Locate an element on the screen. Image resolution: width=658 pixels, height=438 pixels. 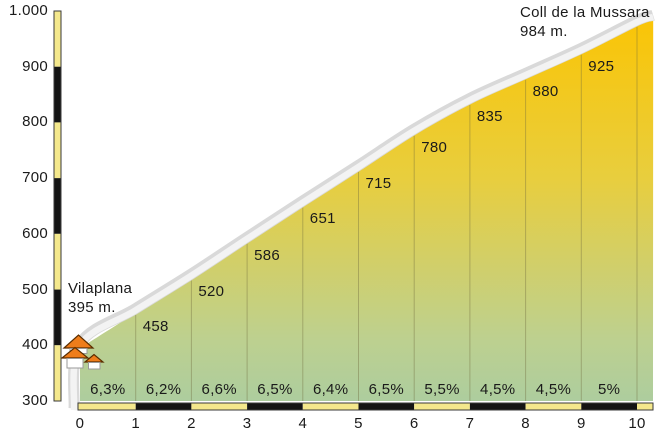
x-tick-label: 3 is located at coordinates (247, 423).